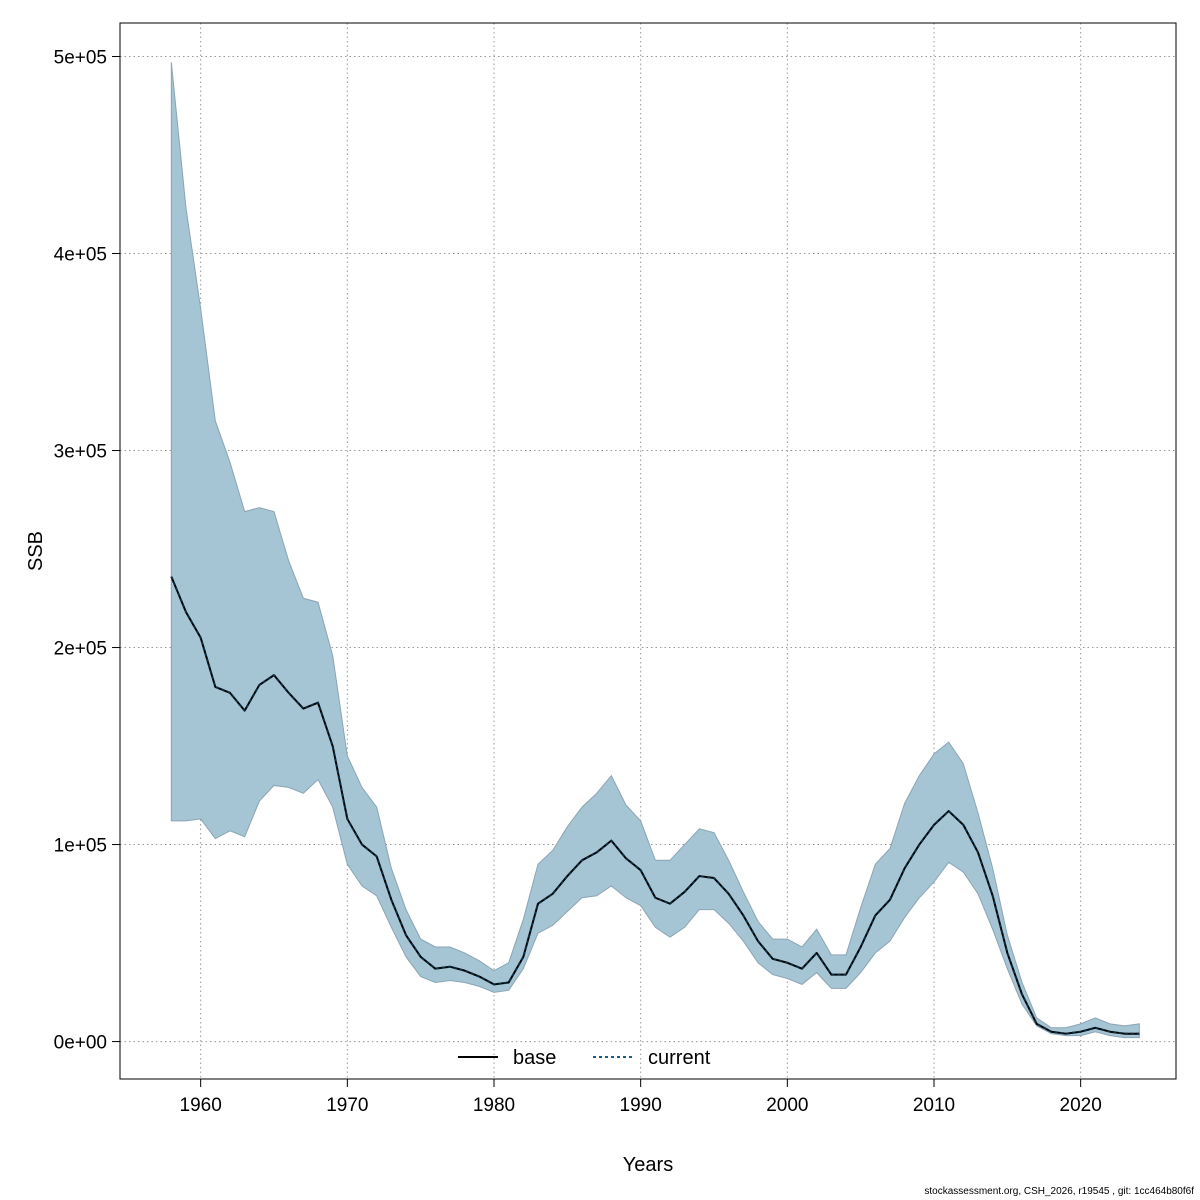 The height and width of the screenshot is (1200, 1200). Describe the element at coordinates (80, 57) in the screenshot. I see `y-tick-label: 5e+05` at that location.